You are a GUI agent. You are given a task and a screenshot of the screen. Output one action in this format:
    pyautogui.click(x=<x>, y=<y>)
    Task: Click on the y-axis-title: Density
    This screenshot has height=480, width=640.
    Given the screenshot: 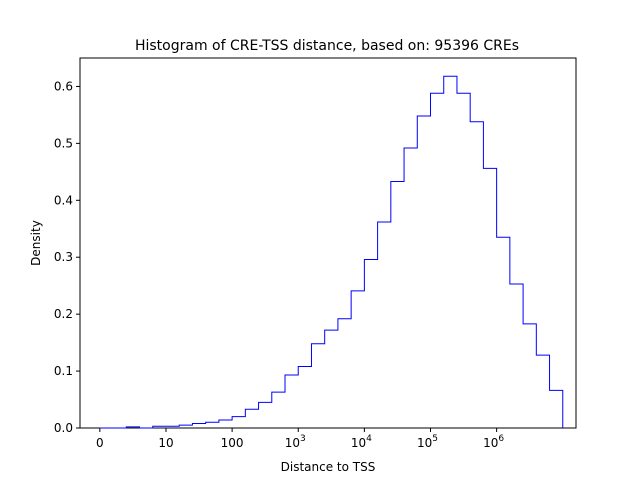 What is the action you would take?
    pyautogui.click(x=36, y=243)
    